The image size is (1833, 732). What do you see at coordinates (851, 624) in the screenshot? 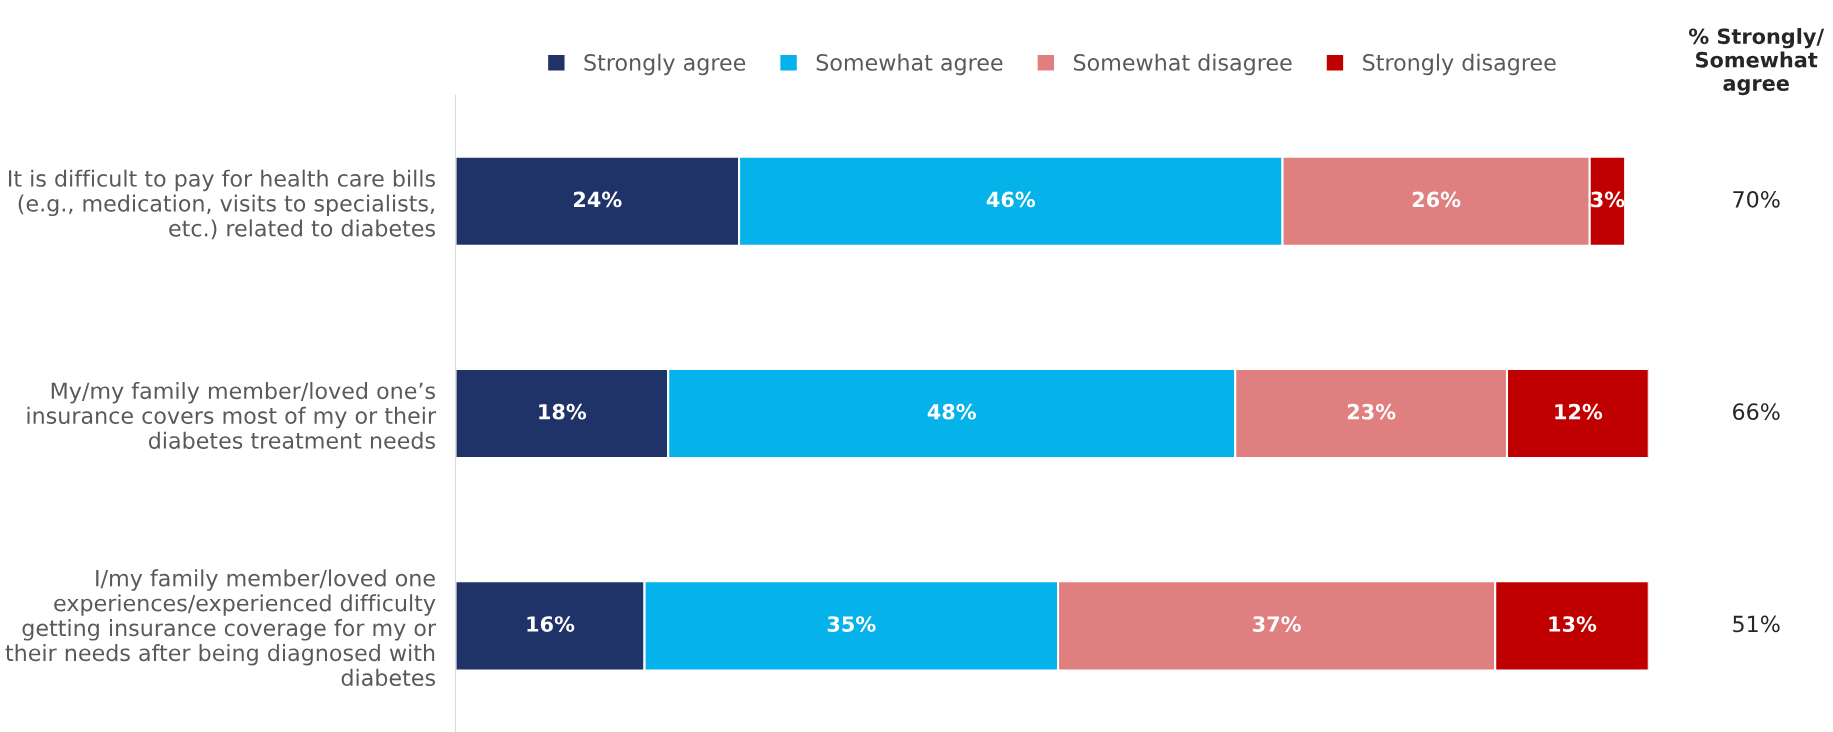
I see `data-label: 35%` at bounding box center [851, 624].